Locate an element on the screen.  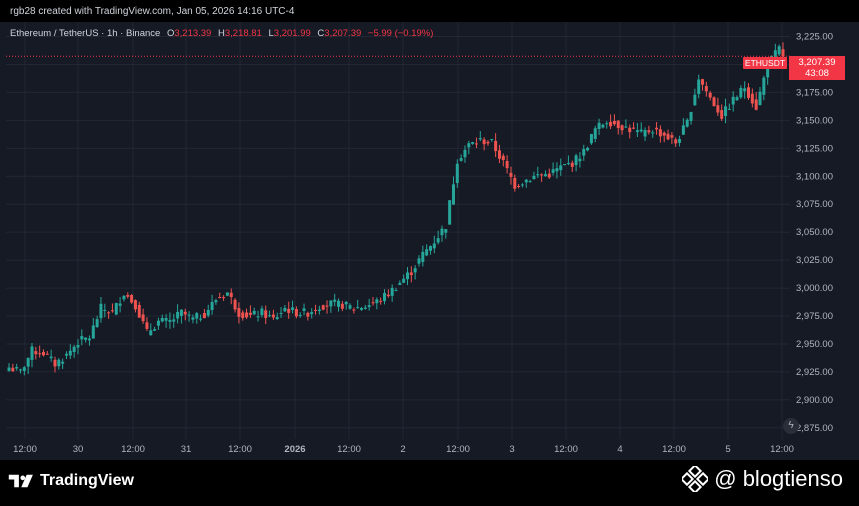
brand-name: TradingView is located at coordinates (87, 480).